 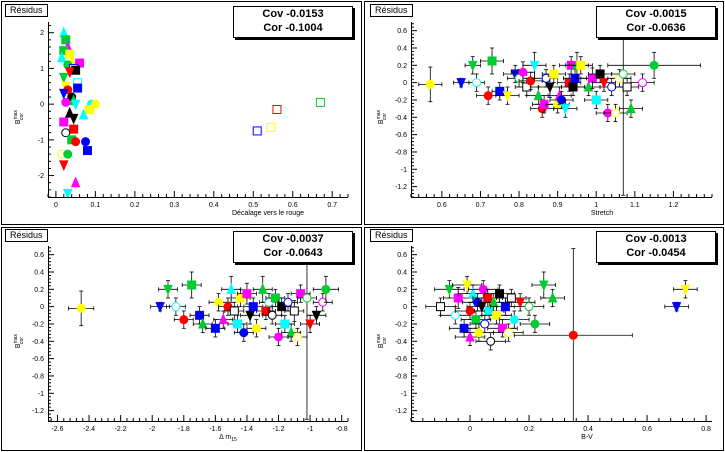 What do you see at coordinates (174, 205) in the screenshot?
I see `x-tick-label: 0.3` at bounding box center [174, 205].